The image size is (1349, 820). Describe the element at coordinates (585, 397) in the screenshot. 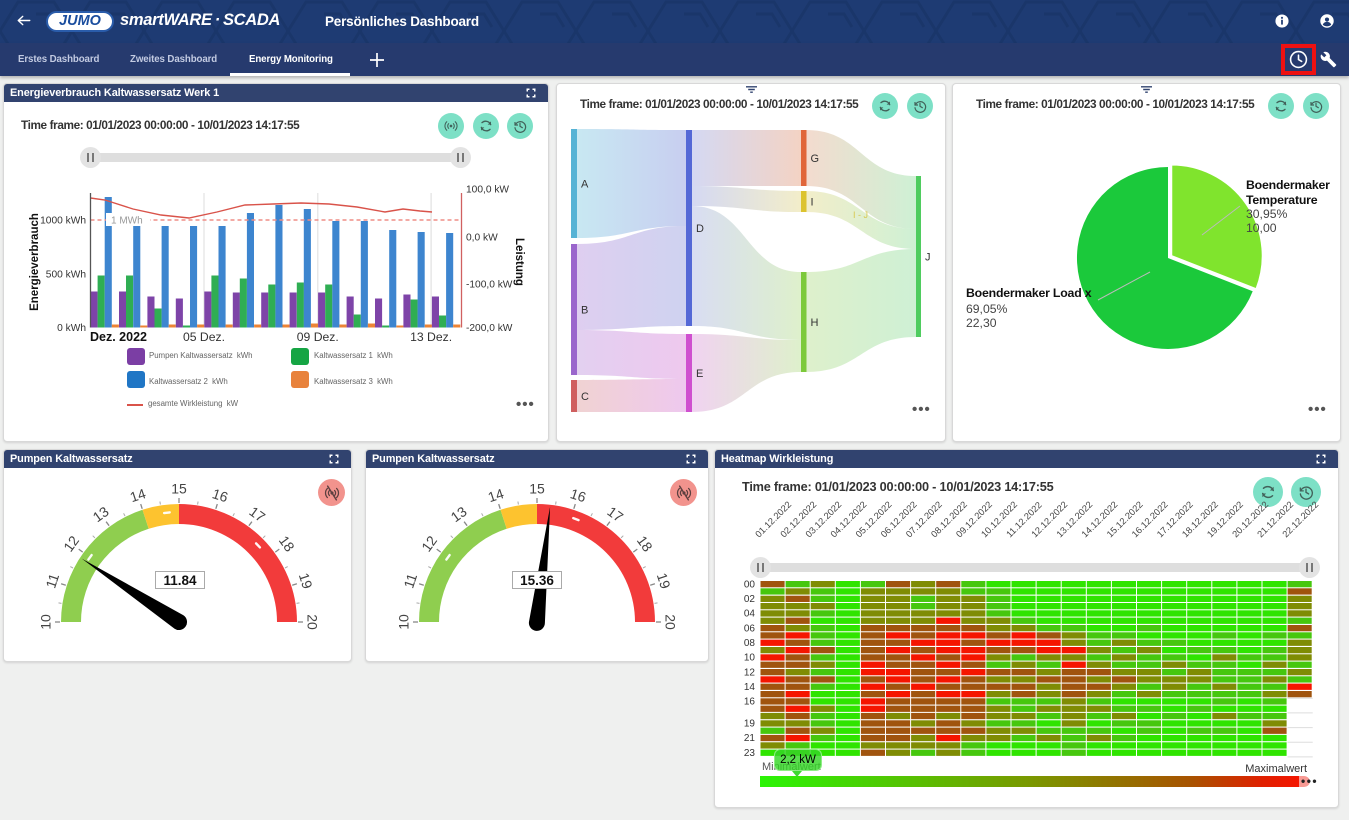

I see `svg-text: C` at that location.